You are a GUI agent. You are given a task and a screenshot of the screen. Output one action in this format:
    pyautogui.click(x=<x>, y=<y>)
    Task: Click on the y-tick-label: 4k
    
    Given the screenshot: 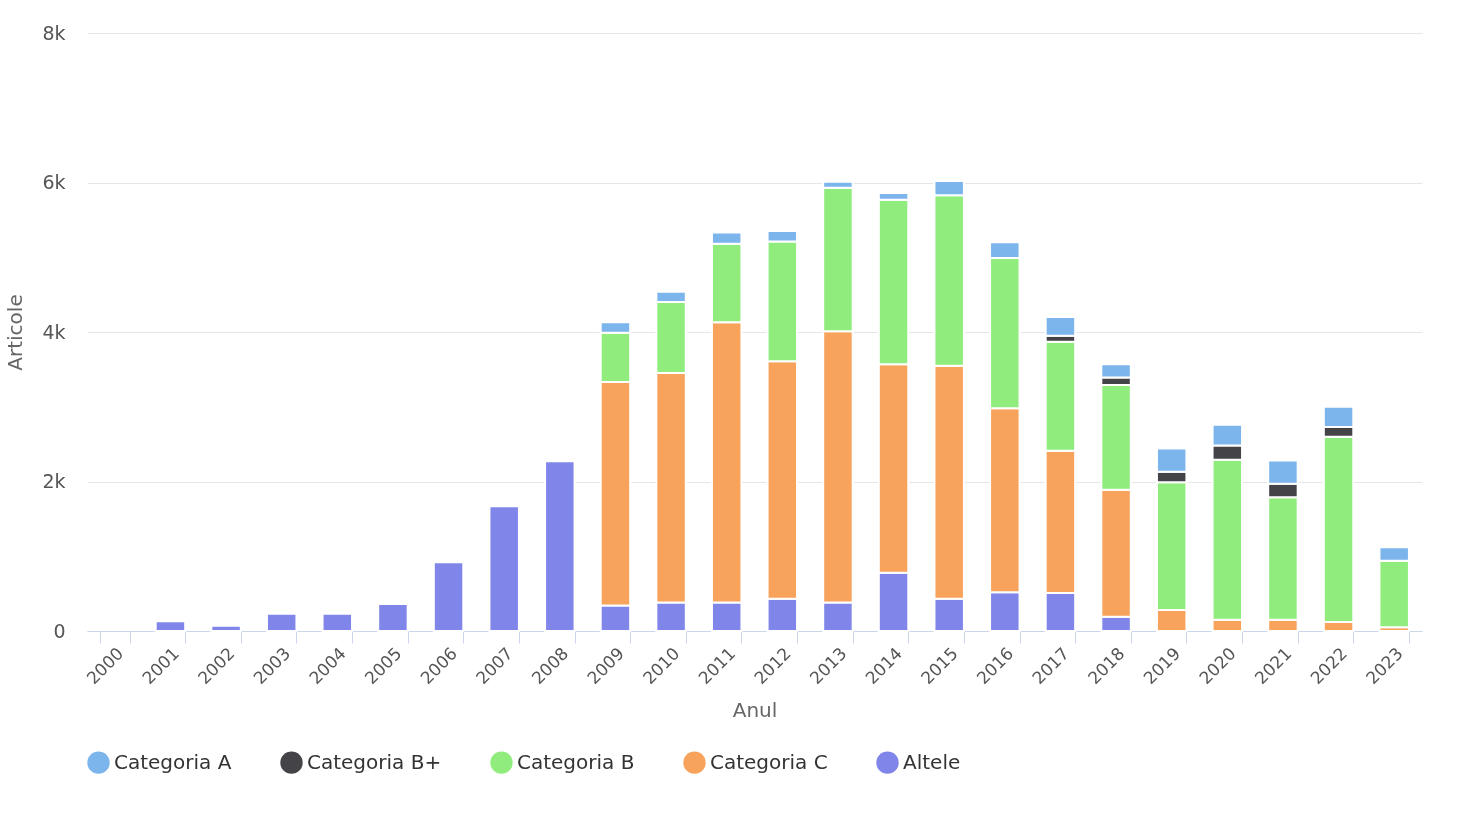 What is the action you would take?
    pyautogui.click(x=54, y=331)
    